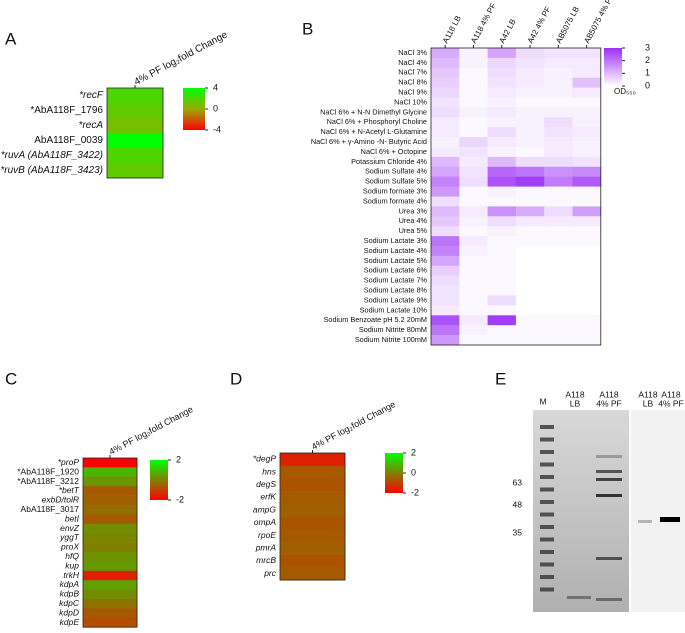  What do you see at coordinates (396, 250) in the screenshot?
I see `row-label: Sodium Lactate 4%` at bounding box center [396, 250].